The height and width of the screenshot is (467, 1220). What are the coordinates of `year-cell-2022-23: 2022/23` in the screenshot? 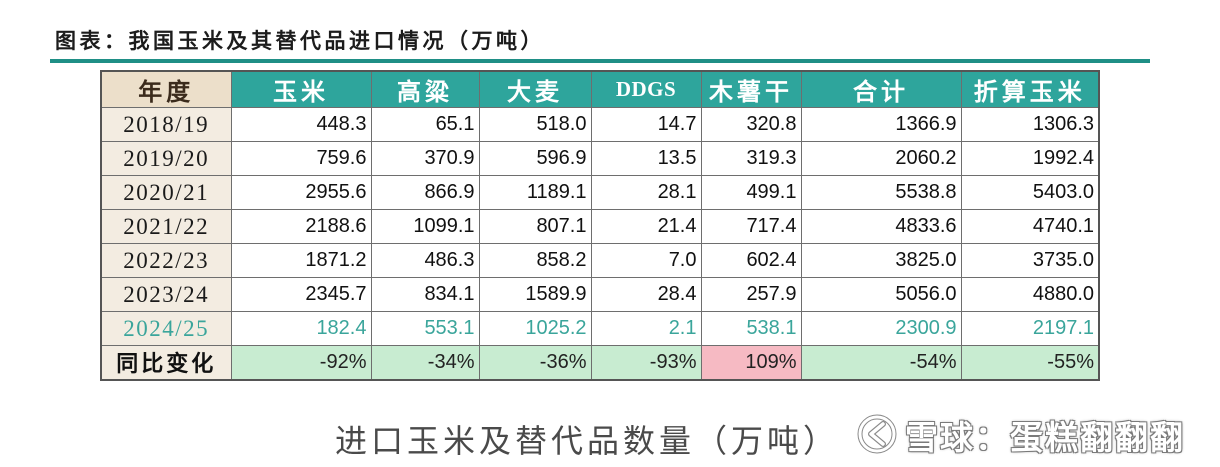 It's located at (166, 260).